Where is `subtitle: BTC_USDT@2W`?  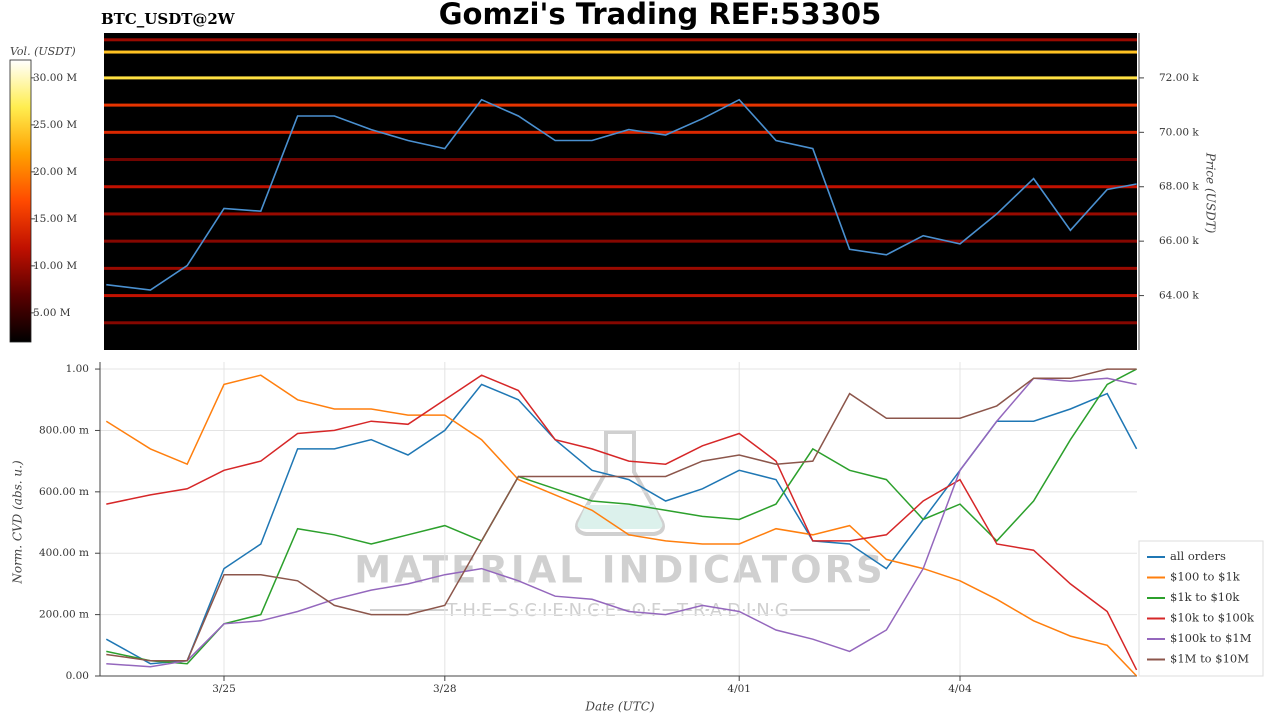 subtitle: BTC_USDT@2W is located at coordinates (168, 19).